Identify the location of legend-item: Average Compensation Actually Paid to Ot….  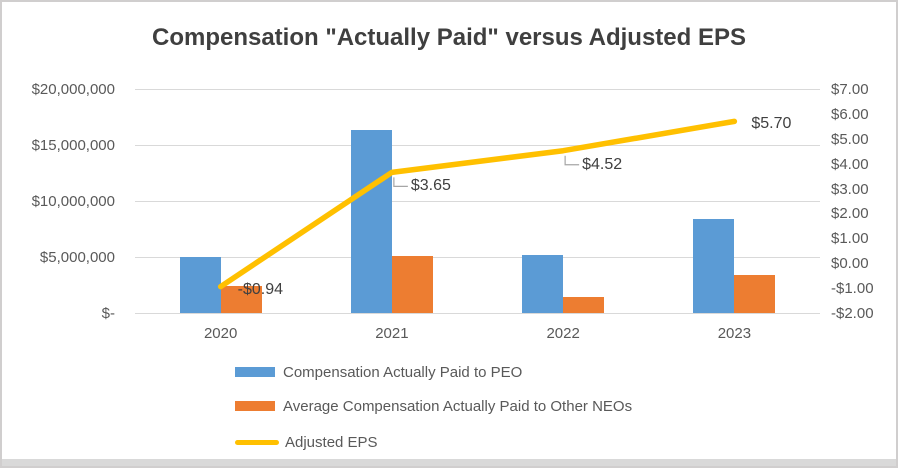
(433, 406).